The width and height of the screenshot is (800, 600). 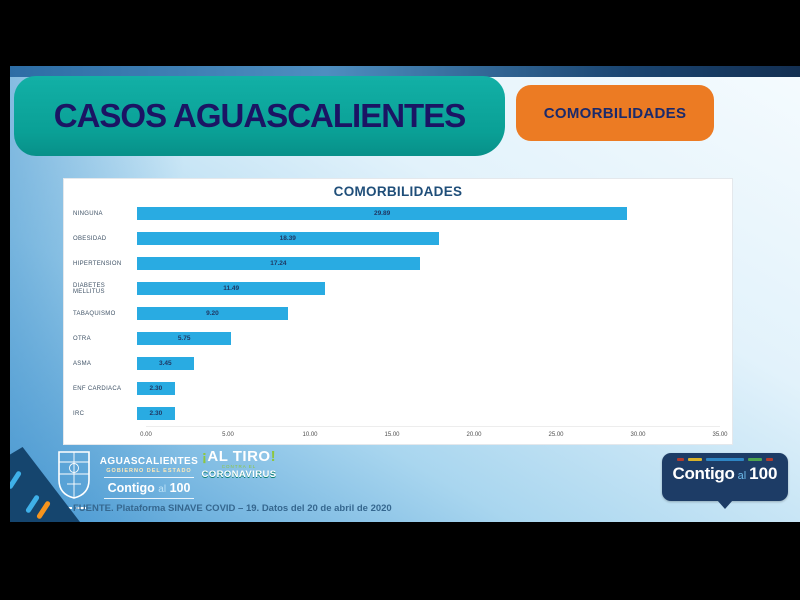 I want to click on bar-track: 18.39, so click(x=424, y=238).